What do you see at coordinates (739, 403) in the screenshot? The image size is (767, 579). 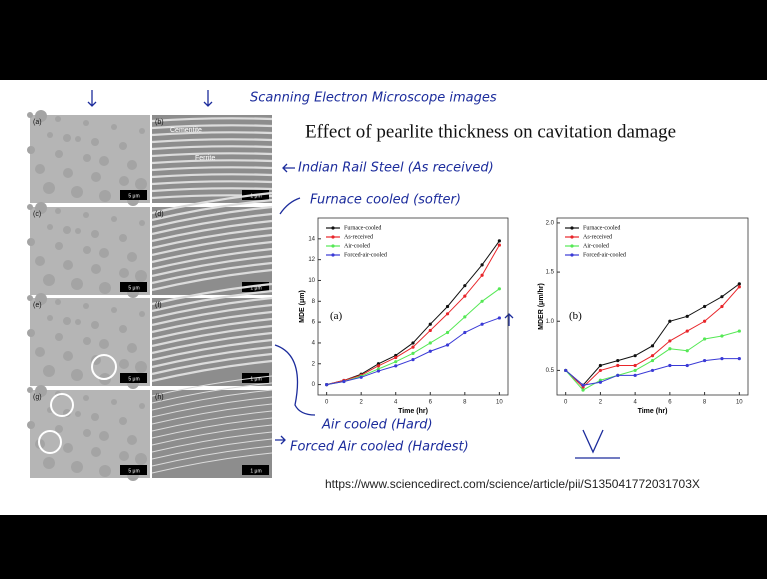 I see `x-tick-label: 10` at bounding box center [739, 403].